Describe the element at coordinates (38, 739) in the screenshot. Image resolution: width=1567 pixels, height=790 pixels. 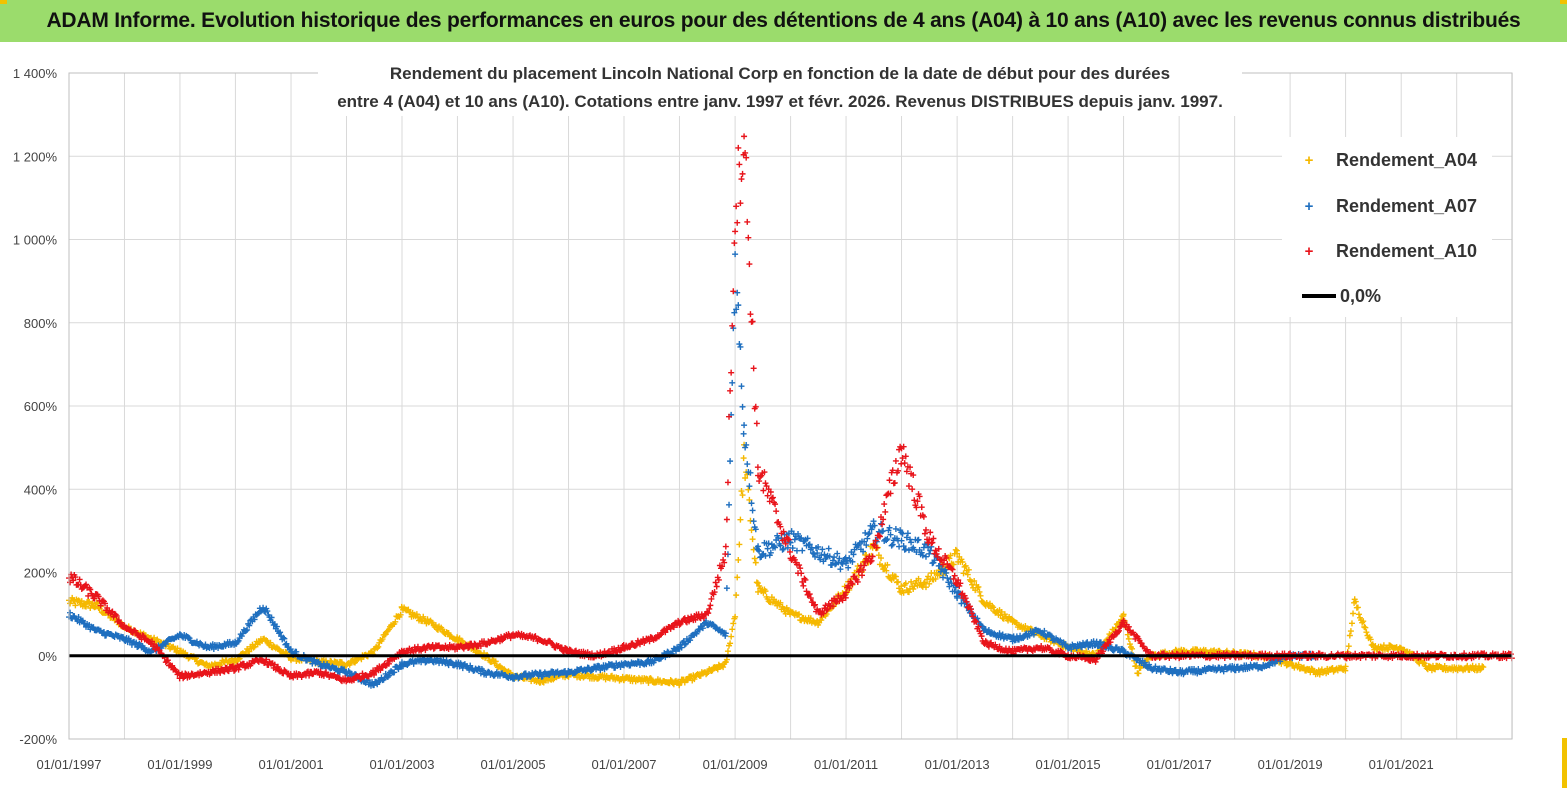
I see `y-tick-label: -200%` at that location.